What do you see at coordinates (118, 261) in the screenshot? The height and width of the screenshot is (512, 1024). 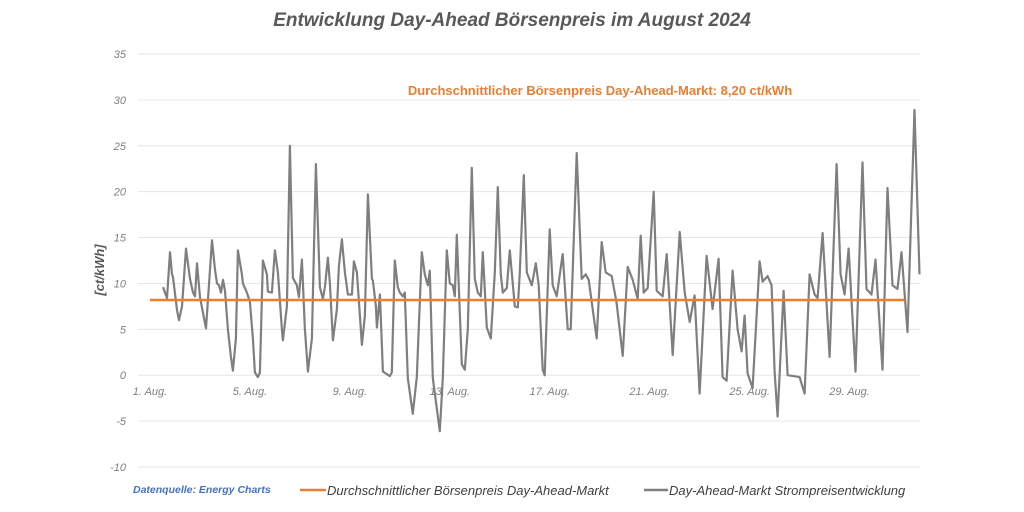 I see `y-axis-ticks: 35 30 25 20 15 10 5 0 -5 -10` at bounding box center [118, 261].